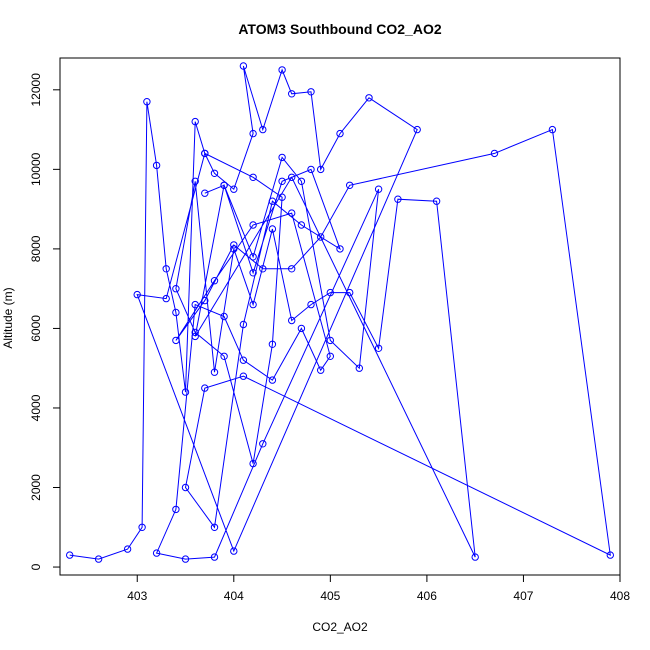 Image resolution: width=650 pixels, height=650 pixels. What do you see at coordinates (620, 596) in the screenshot?
I see `x-tick-label: 408` at bounding box center [620, 596].